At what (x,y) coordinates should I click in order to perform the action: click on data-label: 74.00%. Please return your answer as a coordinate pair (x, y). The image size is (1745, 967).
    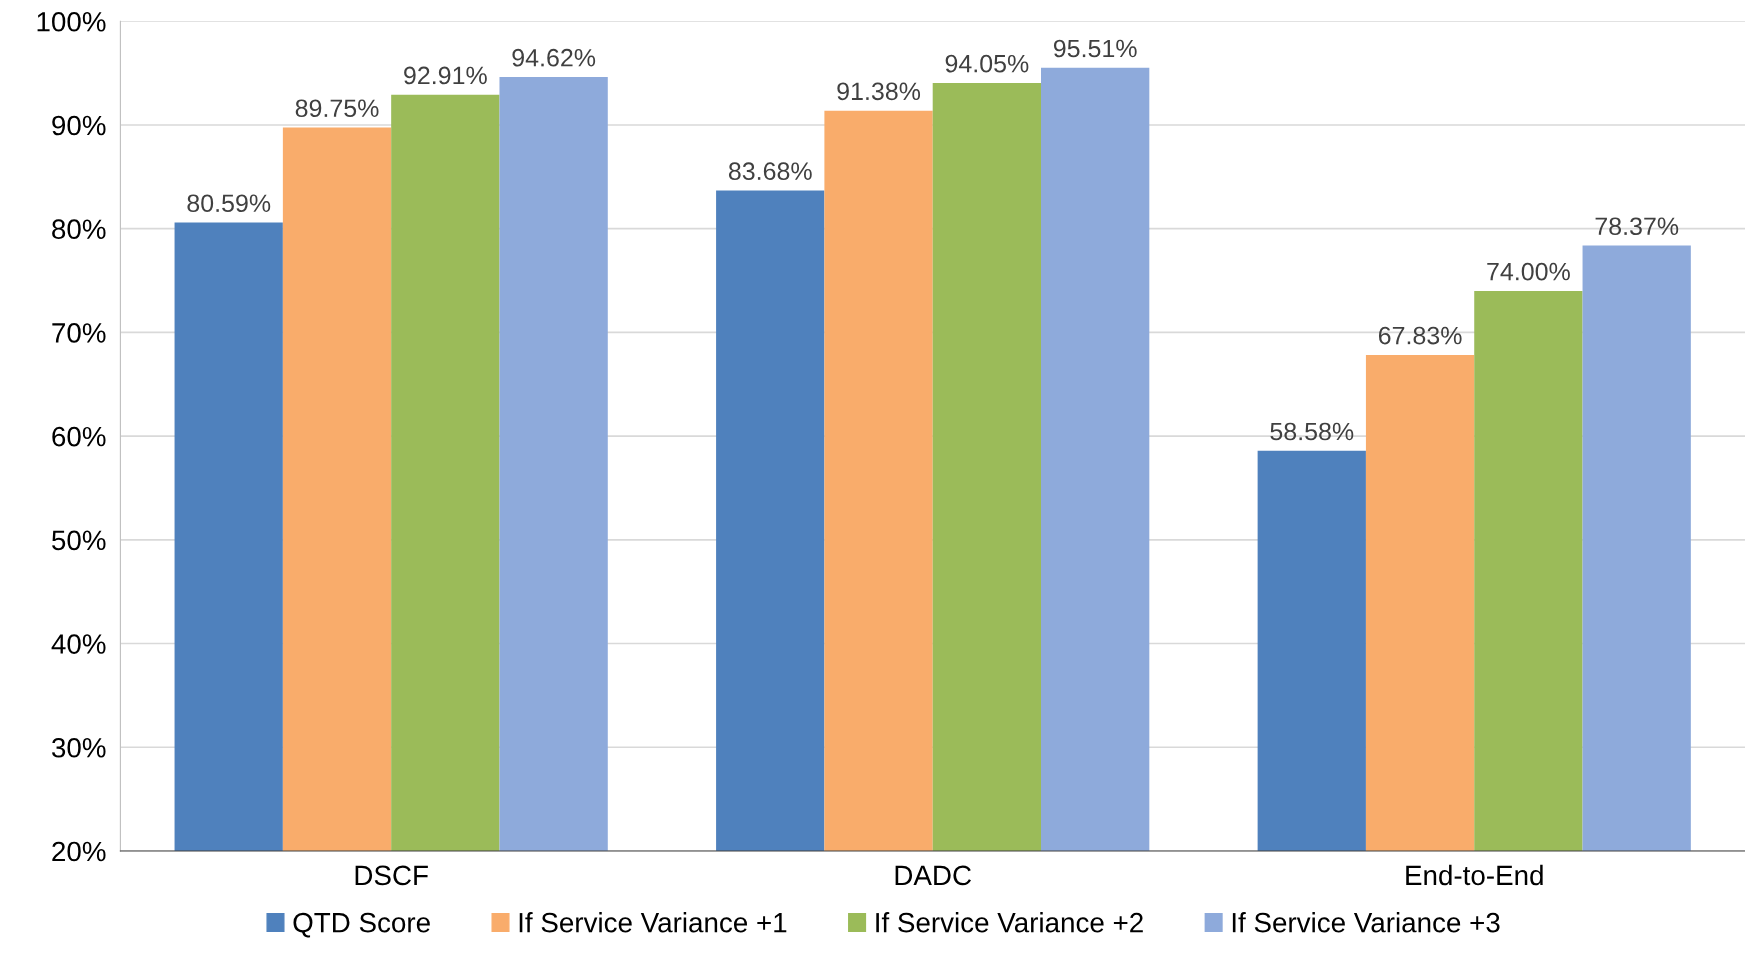
    Looking at the image, I should click on (1528, 271).